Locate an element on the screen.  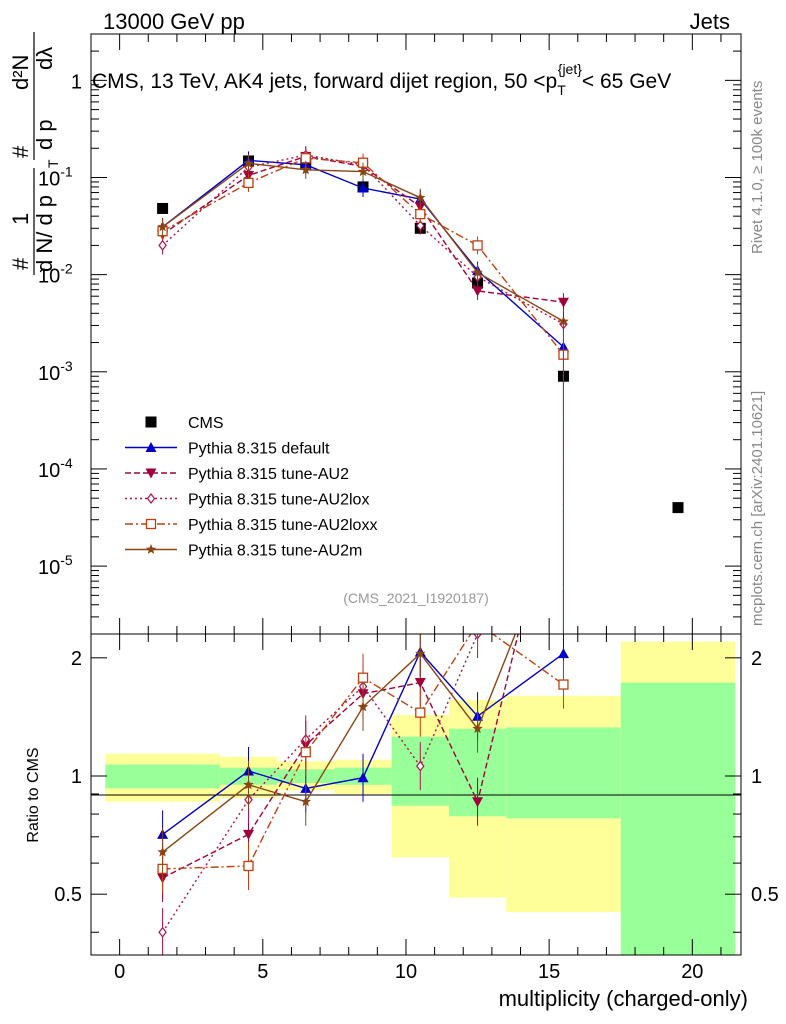
legend-marker-pythia-8-315-tune-au2loxx is located at coordinates (151, 524).